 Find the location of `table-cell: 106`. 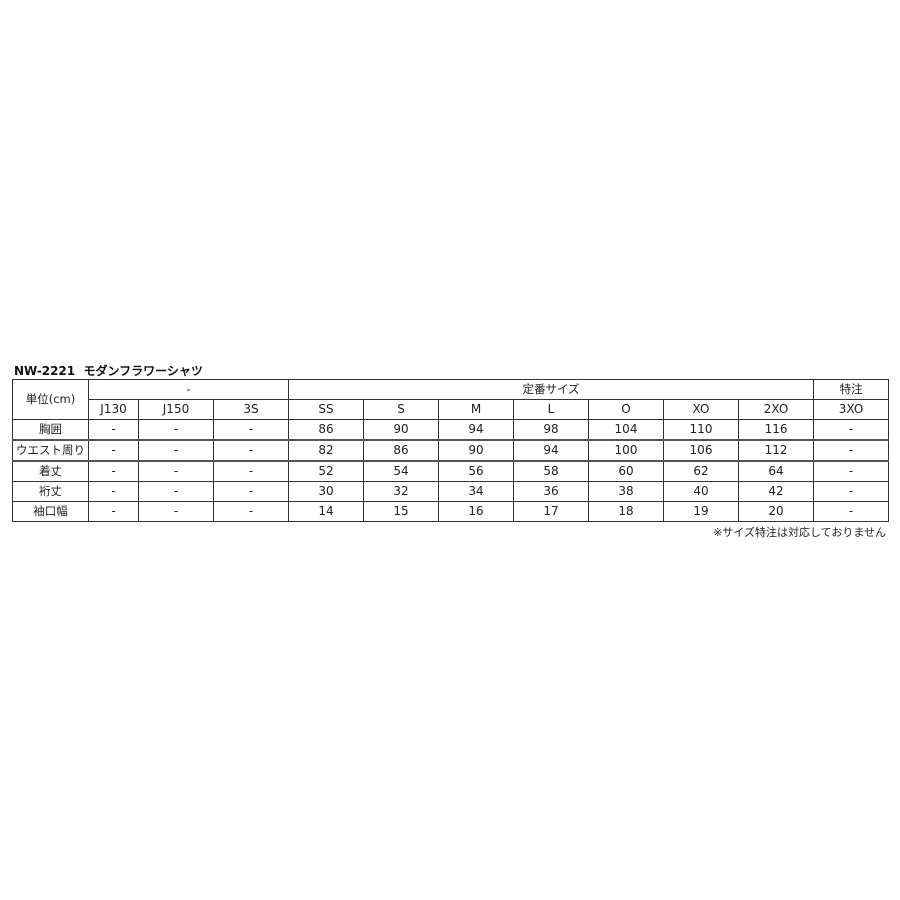

table-cell: 106 is located at coordinates (701, 450).